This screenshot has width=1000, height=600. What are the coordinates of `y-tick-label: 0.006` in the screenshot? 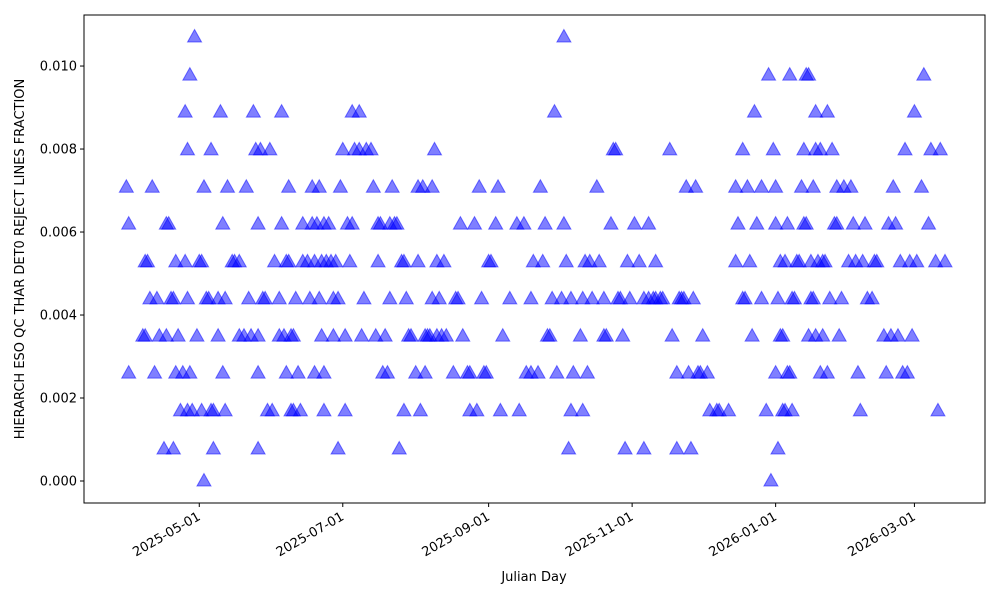 It's located at (58, 233).